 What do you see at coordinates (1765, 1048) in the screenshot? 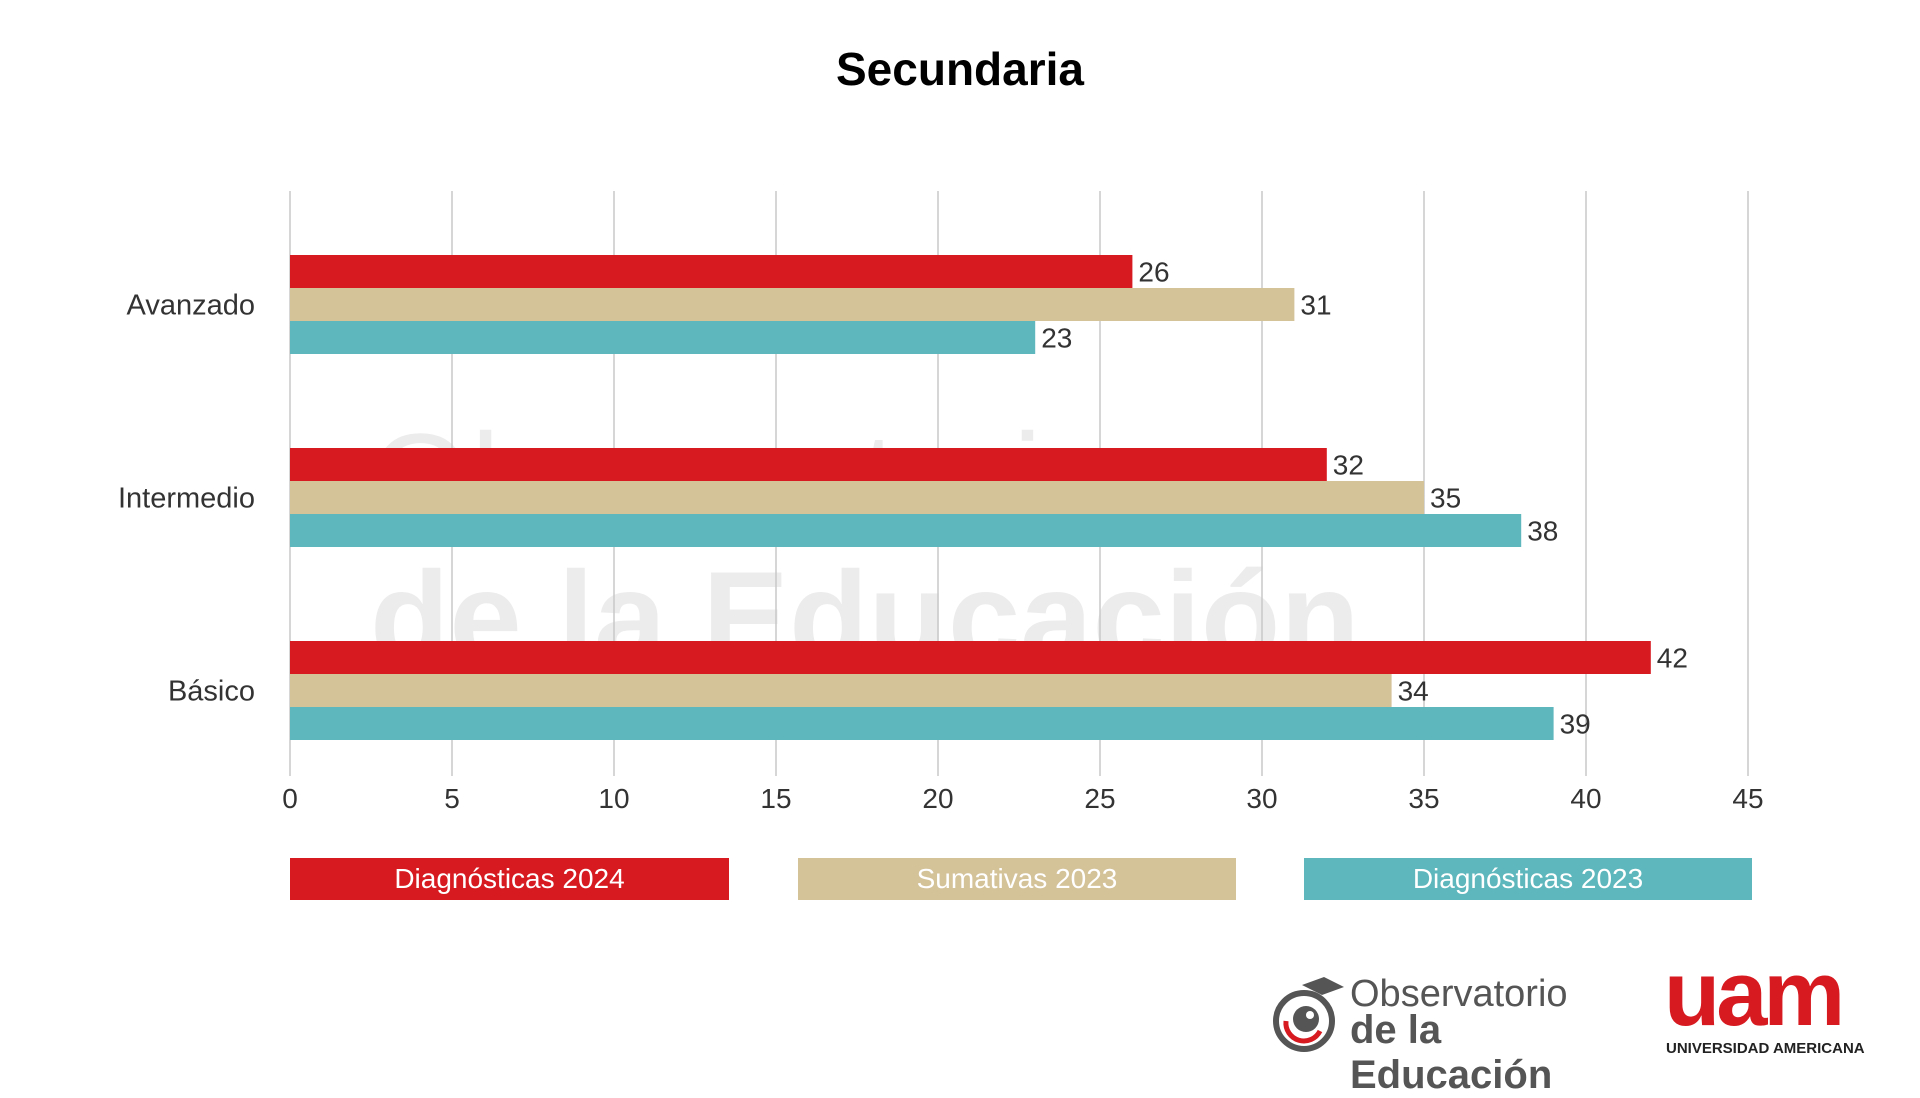
I see `uam-logo-name: UNIVERSIDAD AMERICANA` at bounding box center [1765, 1048].